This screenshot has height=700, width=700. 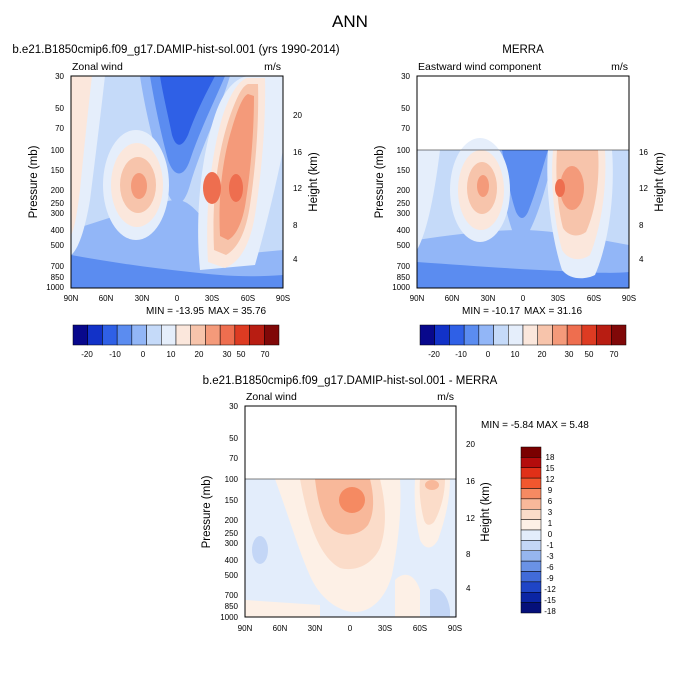 I want to click on obs-ytick: 500, so click(x=404, y=245).